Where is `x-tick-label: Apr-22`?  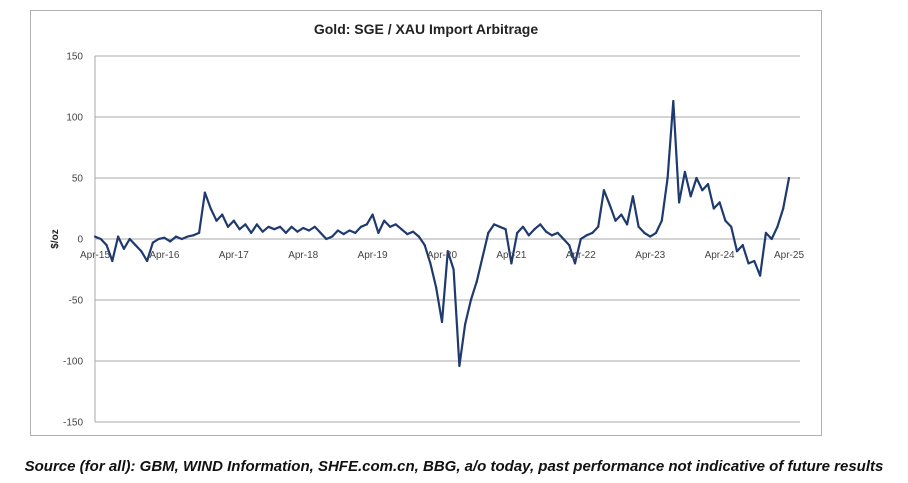
x-tick-label: Apr-22 is located at coordinates (581, 255).